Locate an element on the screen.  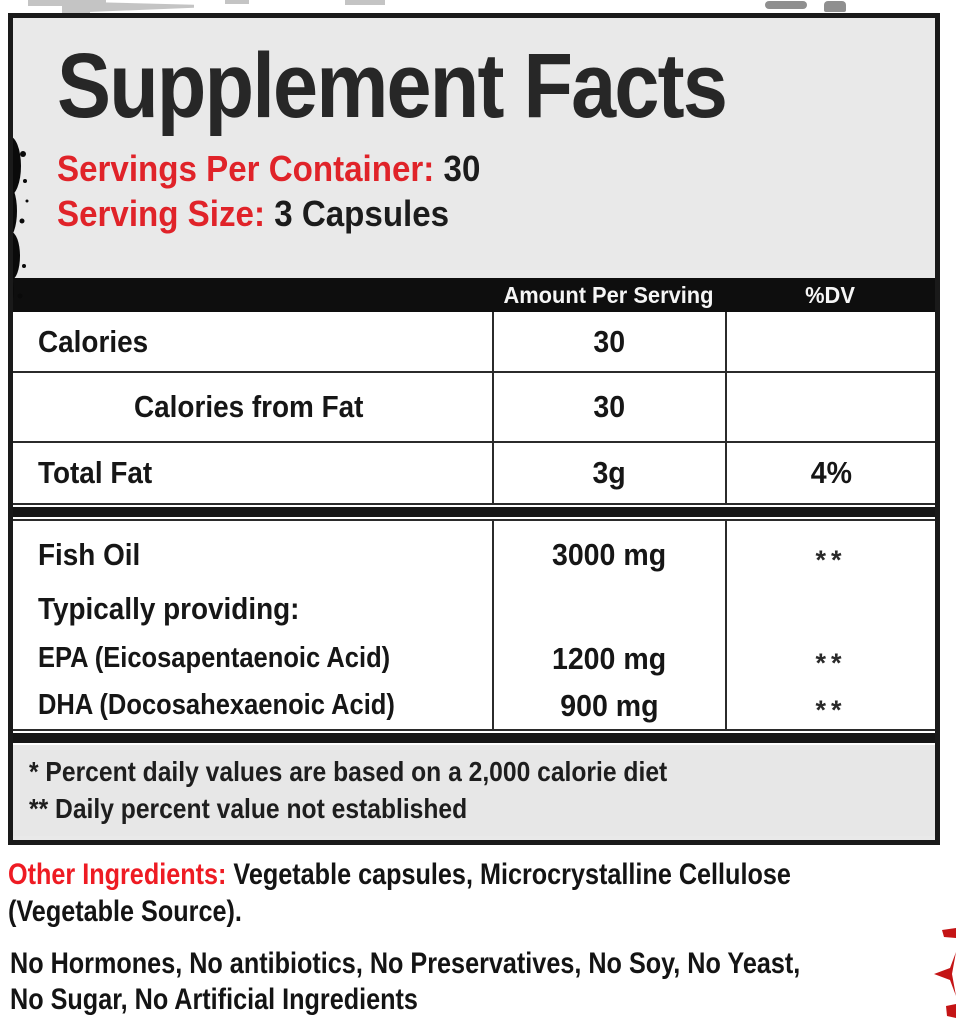
table-row-calories-from-fat: Calories from Fat 30 is located at coordinates (474, 408).